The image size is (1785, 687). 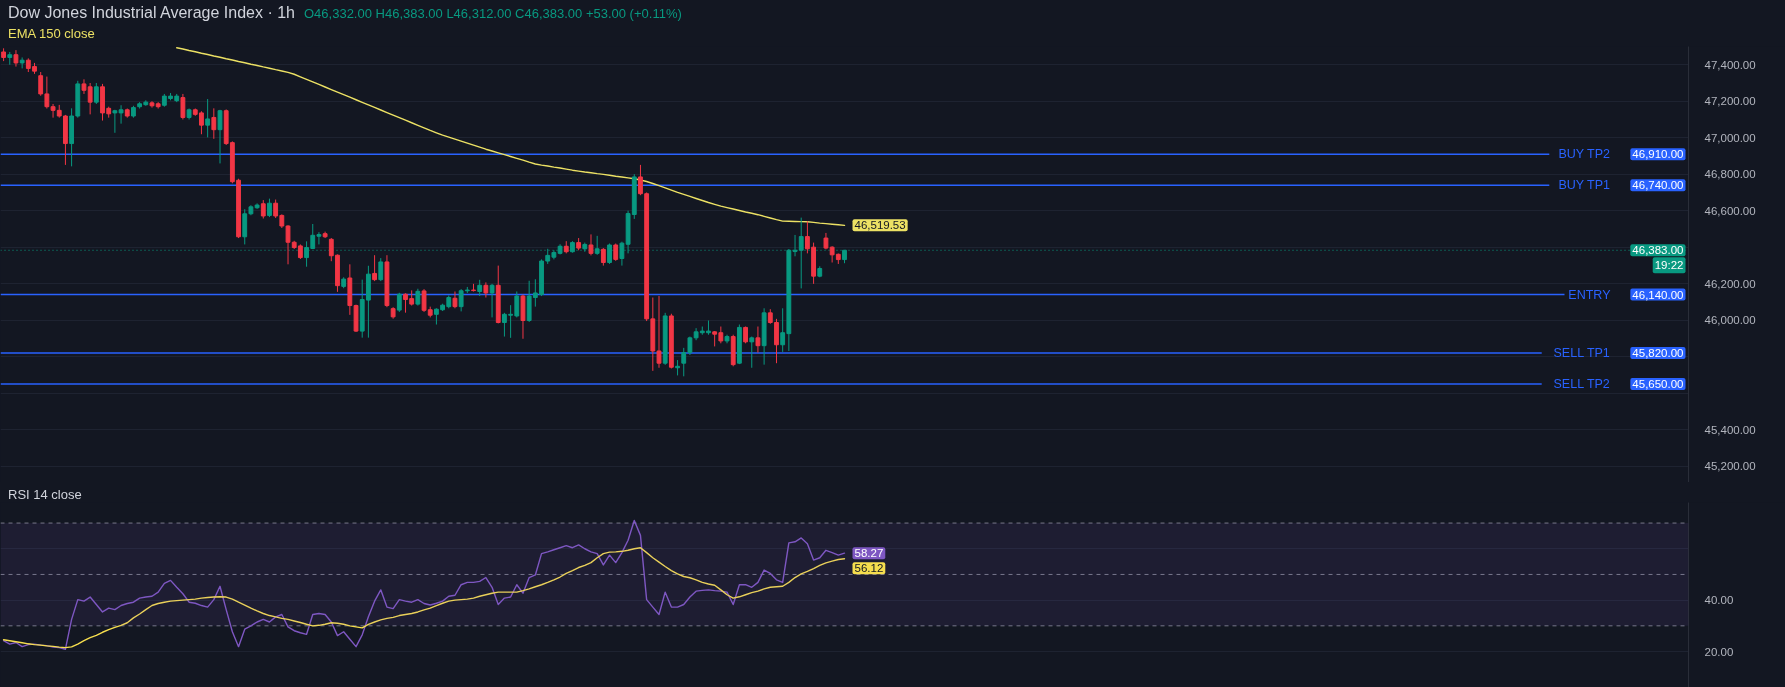 I want to click on ref-line-label: BUY TP1, so click(x=1584, y=185).